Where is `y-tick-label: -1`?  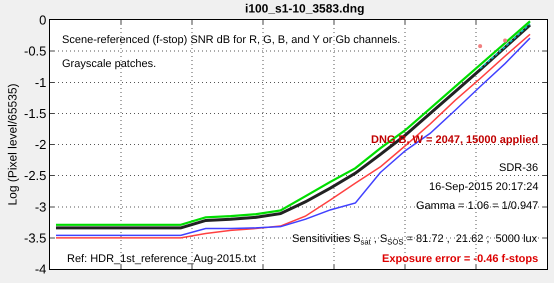 y-tick-label: -1 is located at coordinates (40, 82).